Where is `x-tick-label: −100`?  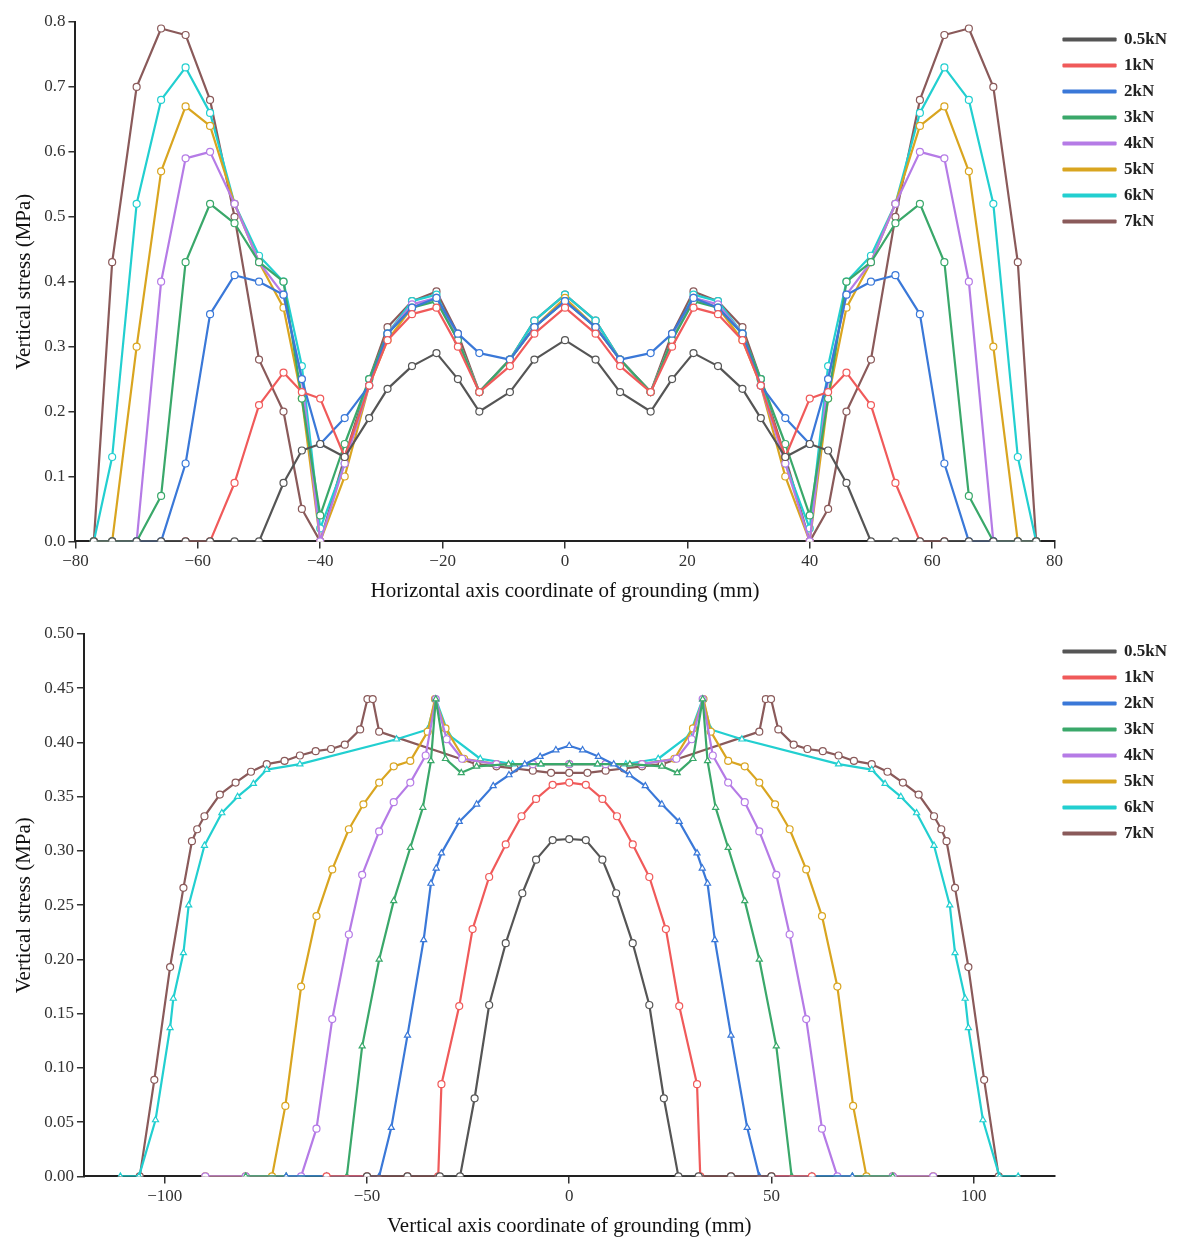 x-tick-label: −100 is located at coordinates (165, 1196).